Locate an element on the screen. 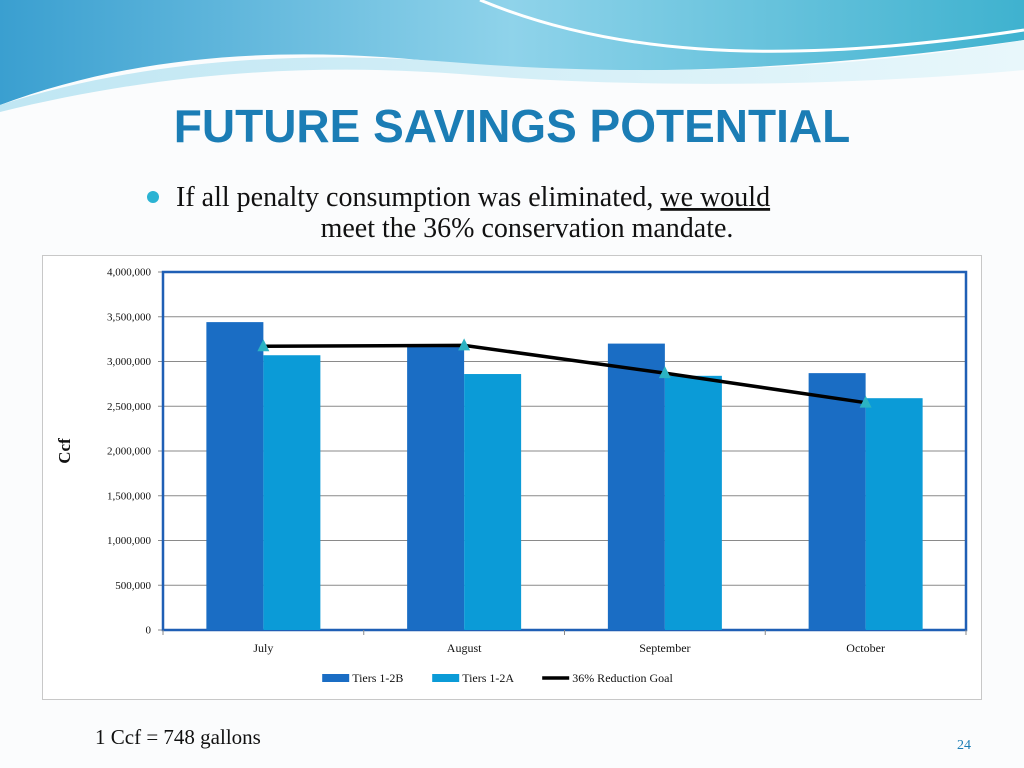  x-tick-label: July is located at coordinates (263, 648).